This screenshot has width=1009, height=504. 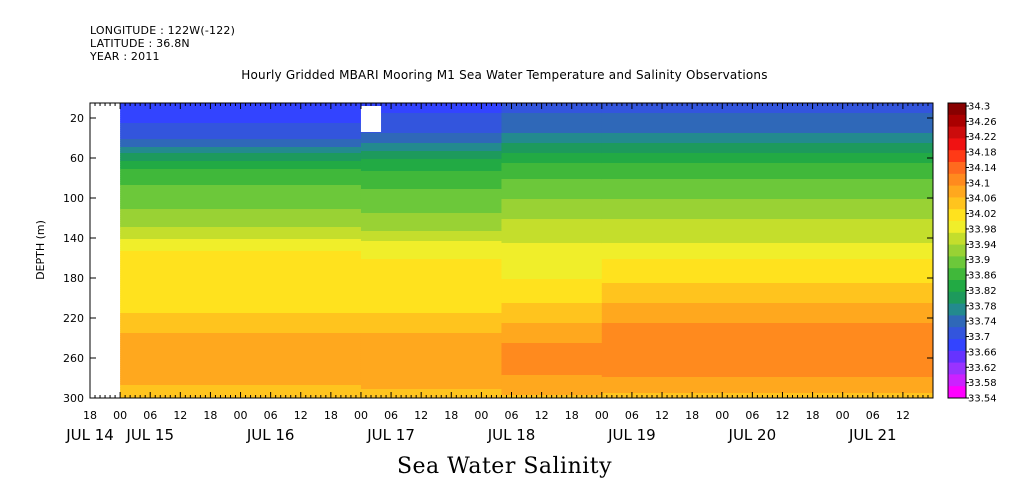 What do you see at coordinates (752, 435) in the screenshot?
I see `x-day-label: JUL 20` at bounding box center [752, 435].